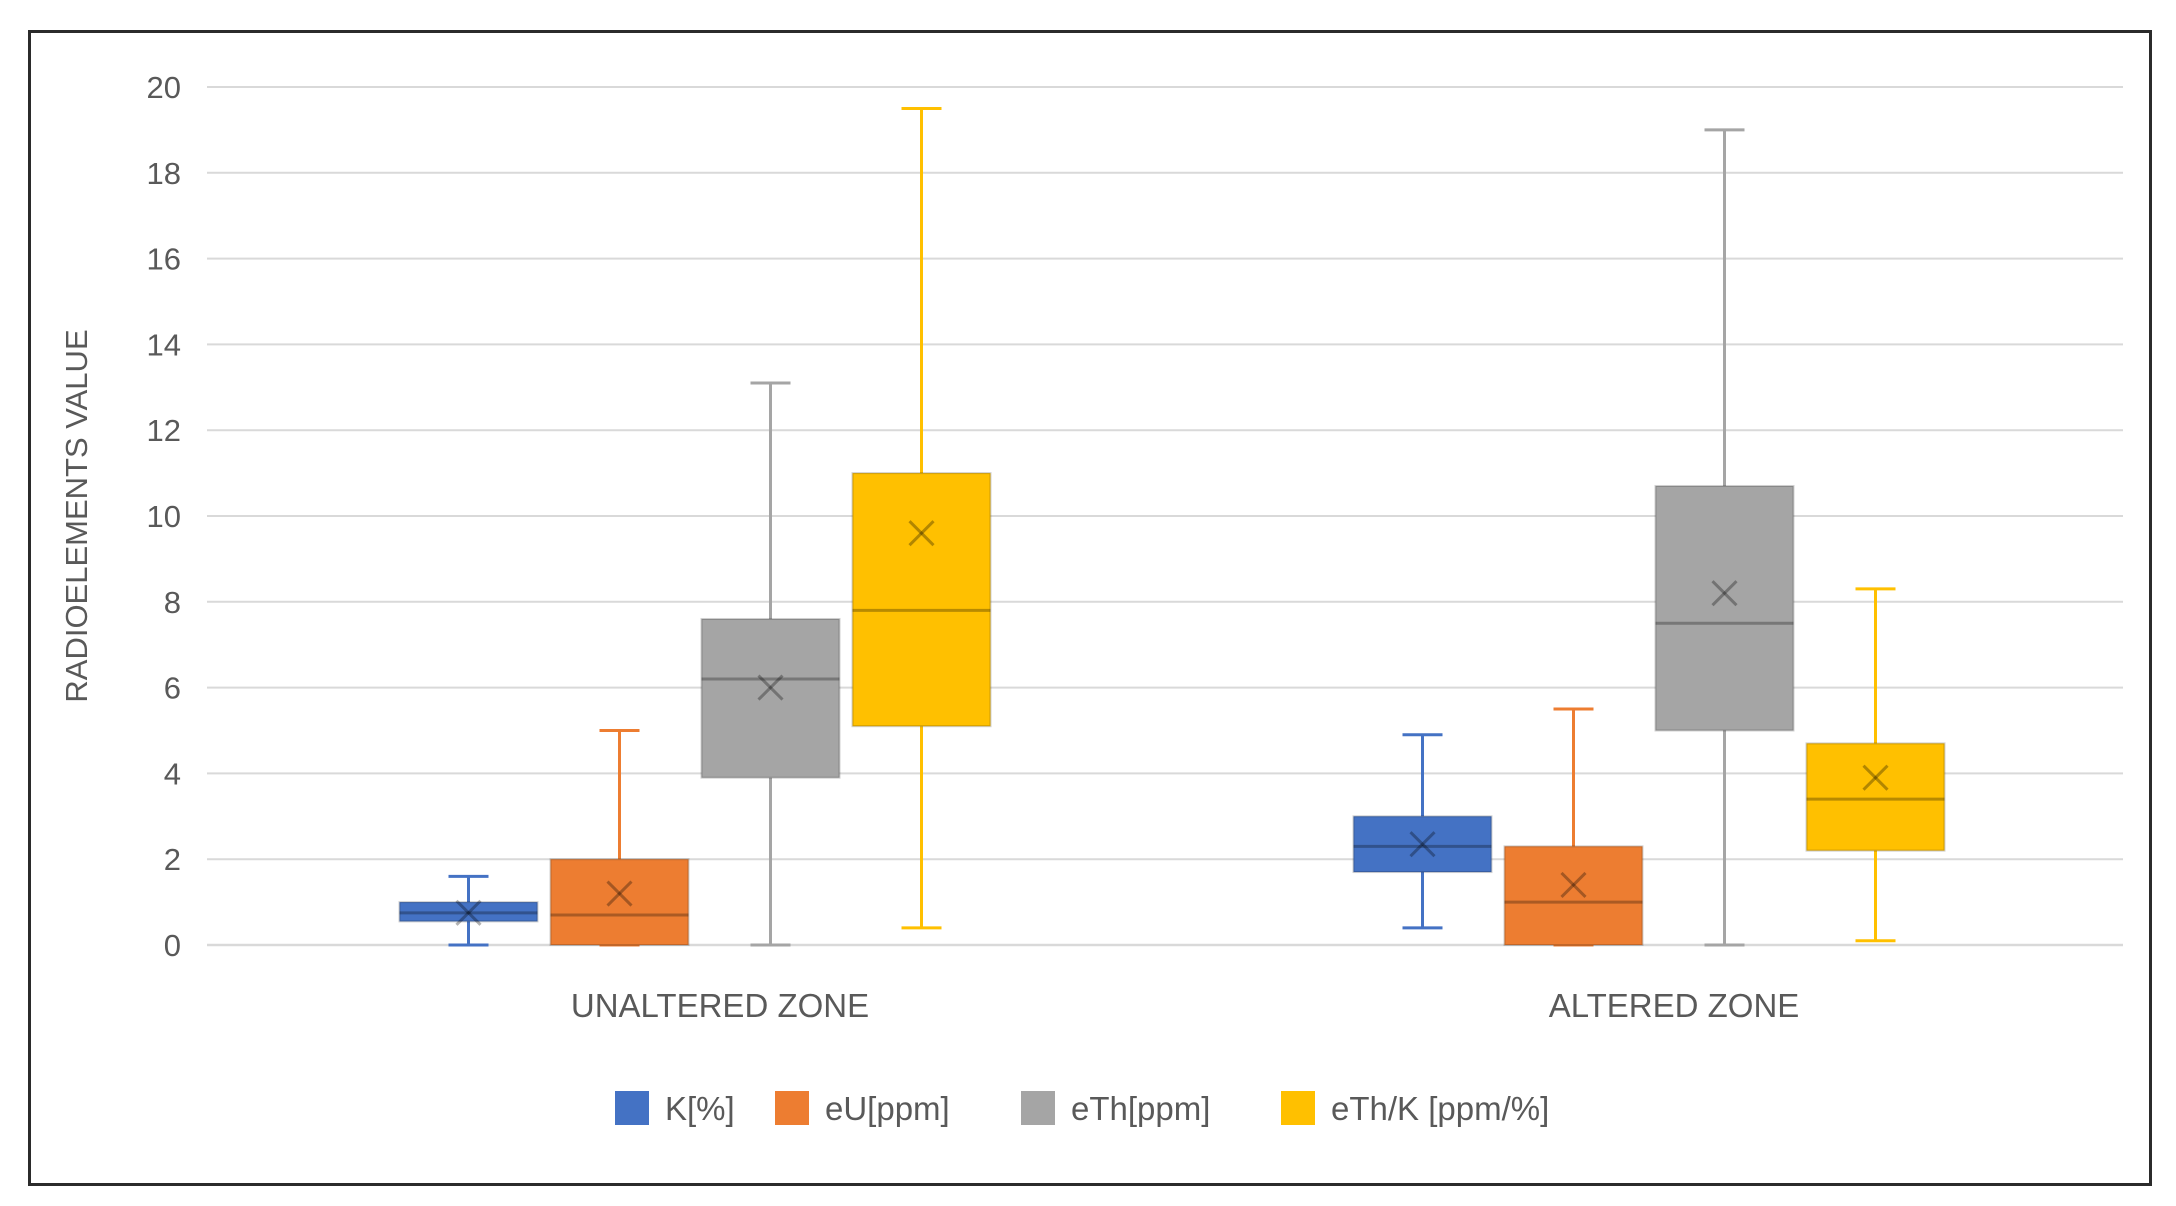 The image size is (2176, 1206). Describe the element at coordinates (172, 773) in the screenshot. I see `y-tick-label: 4` at that location.